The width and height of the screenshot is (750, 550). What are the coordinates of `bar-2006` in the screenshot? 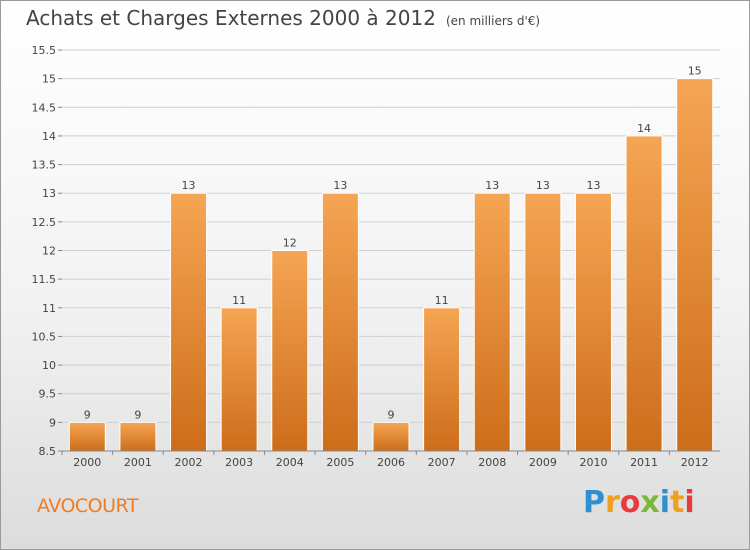 It's located at (391, 436).